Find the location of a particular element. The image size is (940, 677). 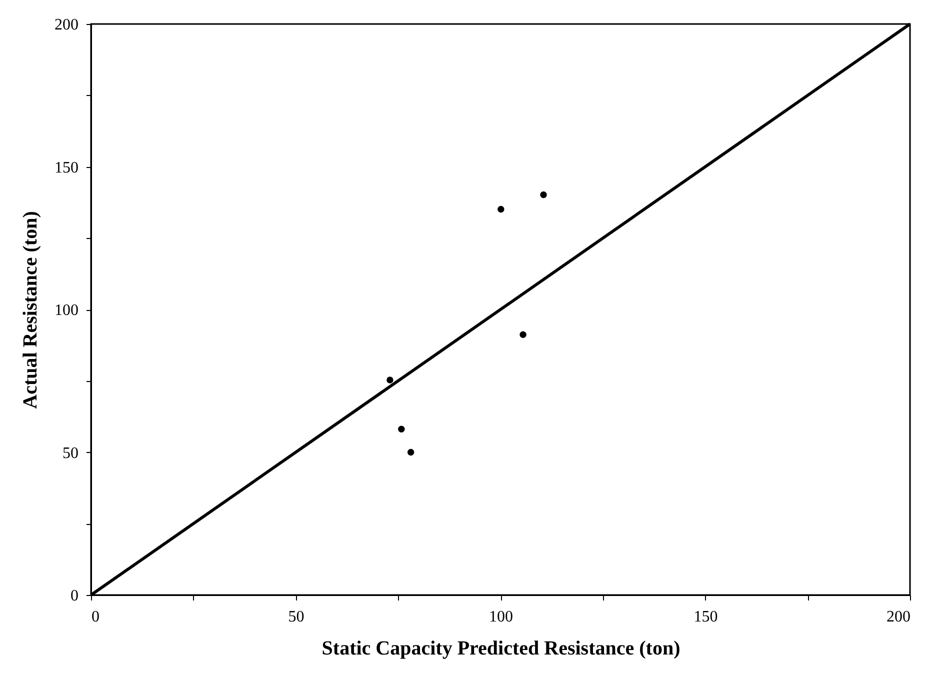

y-tick-label: 0 is located at coordinates (74, 596).